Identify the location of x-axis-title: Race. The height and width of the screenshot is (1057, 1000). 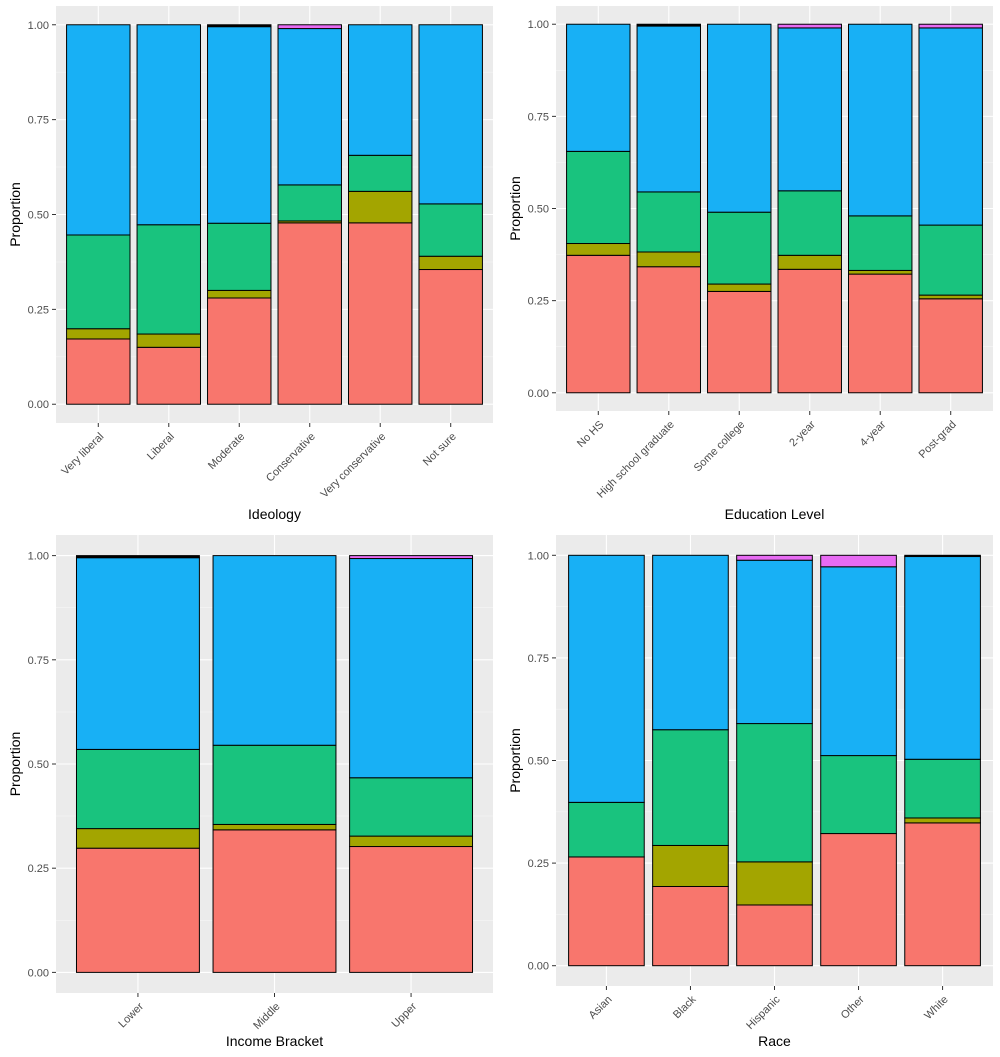
(774, 1041).